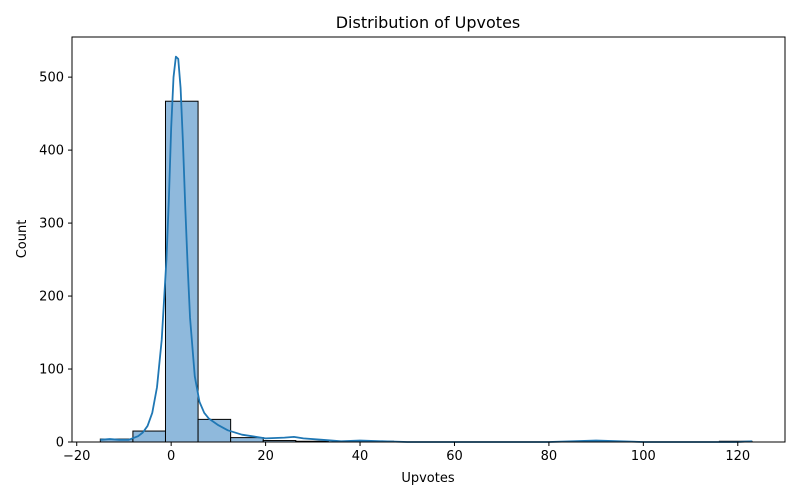 The width and height of the screenshot is (800, 500). I want to click on y-axis-label: Count, so click(22, 239).